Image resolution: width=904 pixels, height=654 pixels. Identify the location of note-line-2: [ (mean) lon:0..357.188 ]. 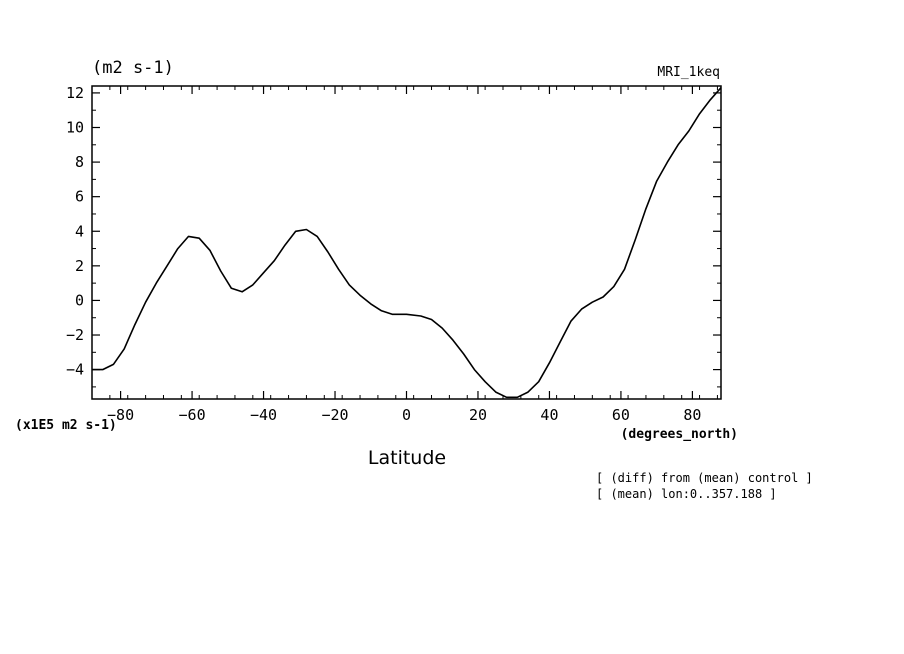
(686, 494).